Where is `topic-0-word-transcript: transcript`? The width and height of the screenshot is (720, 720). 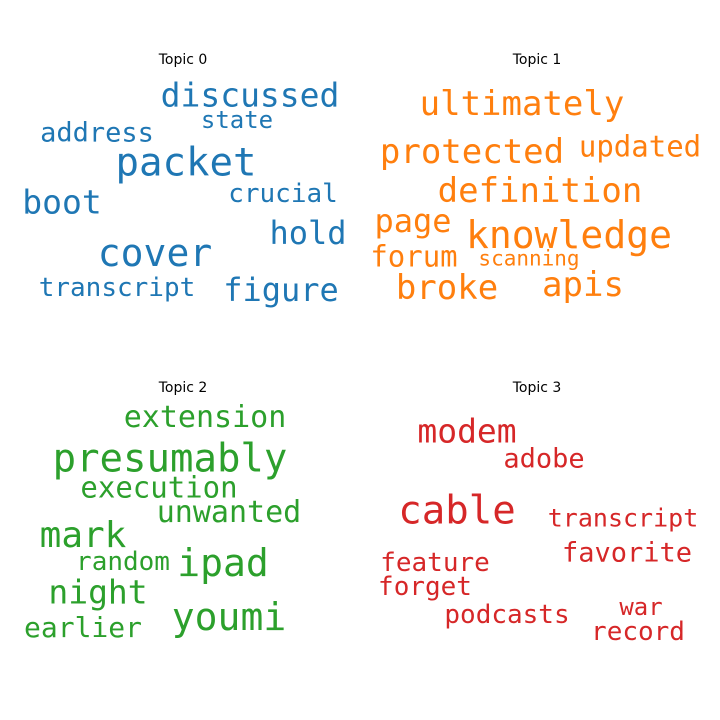 topic-0-word-transcript: transcript is located at coordinates (117, 288).